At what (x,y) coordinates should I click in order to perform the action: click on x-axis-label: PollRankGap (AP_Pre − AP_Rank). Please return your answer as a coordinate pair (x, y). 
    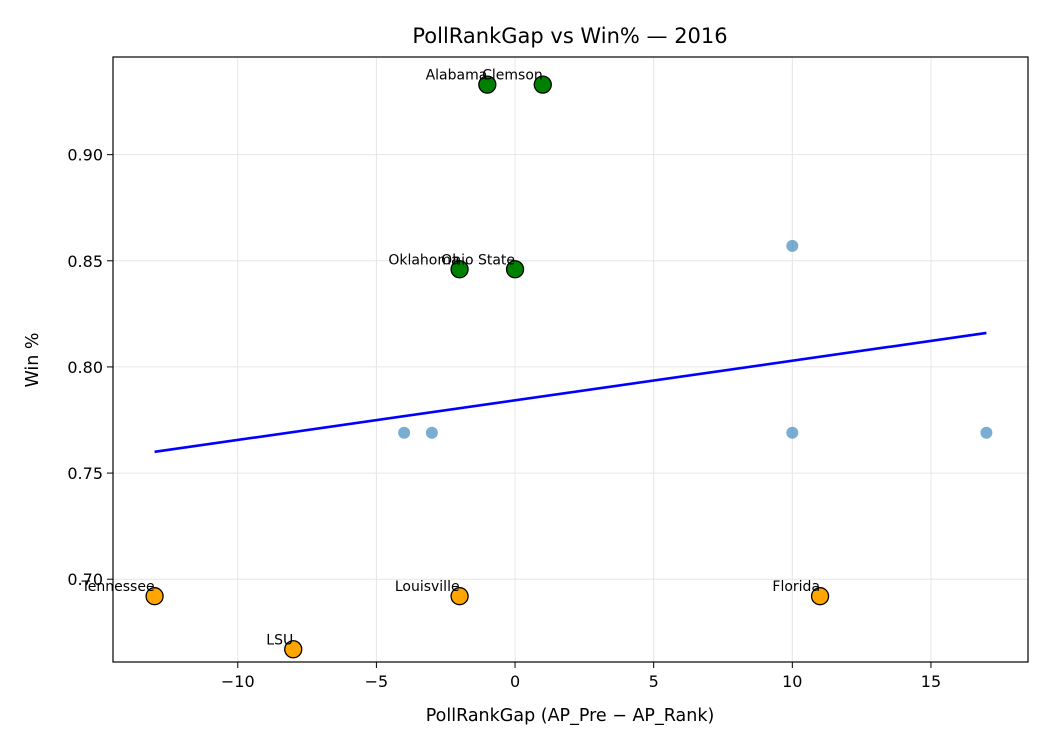
    Looking at the image, I should click on (570, 716).